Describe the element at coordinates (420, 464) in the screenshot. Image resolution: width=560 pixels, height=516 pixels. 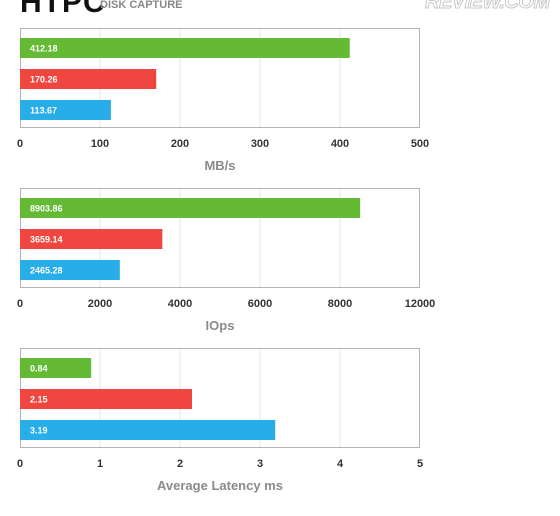
I see `tick-label: 5` at that location.